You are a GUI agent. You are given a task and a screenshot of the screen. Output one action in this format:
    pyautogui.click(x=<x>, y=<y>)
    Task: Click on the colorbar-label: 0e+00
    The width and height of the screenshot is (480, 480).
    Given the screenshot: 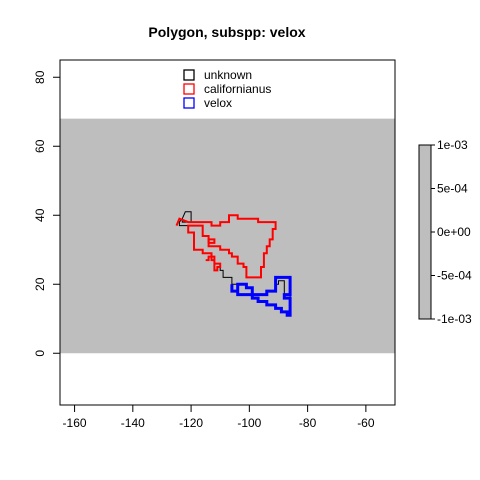 What is the action you would take?
    pyautogui.click(x=454, y=232)
    